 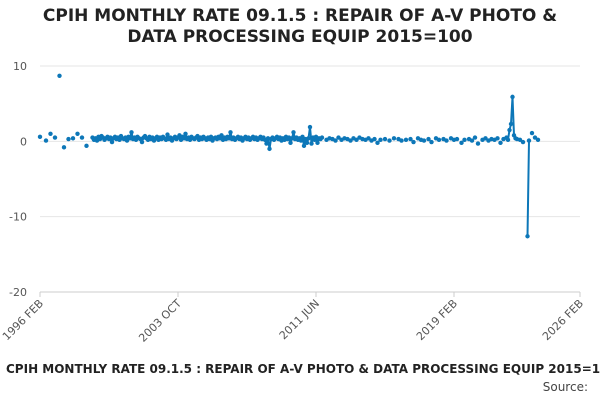 I want to click on x-axis-ticks: 1996 FEB 2003 OCT 2011 JUN 2019 FEB 2026 FEB, so click(x=293, y=318).